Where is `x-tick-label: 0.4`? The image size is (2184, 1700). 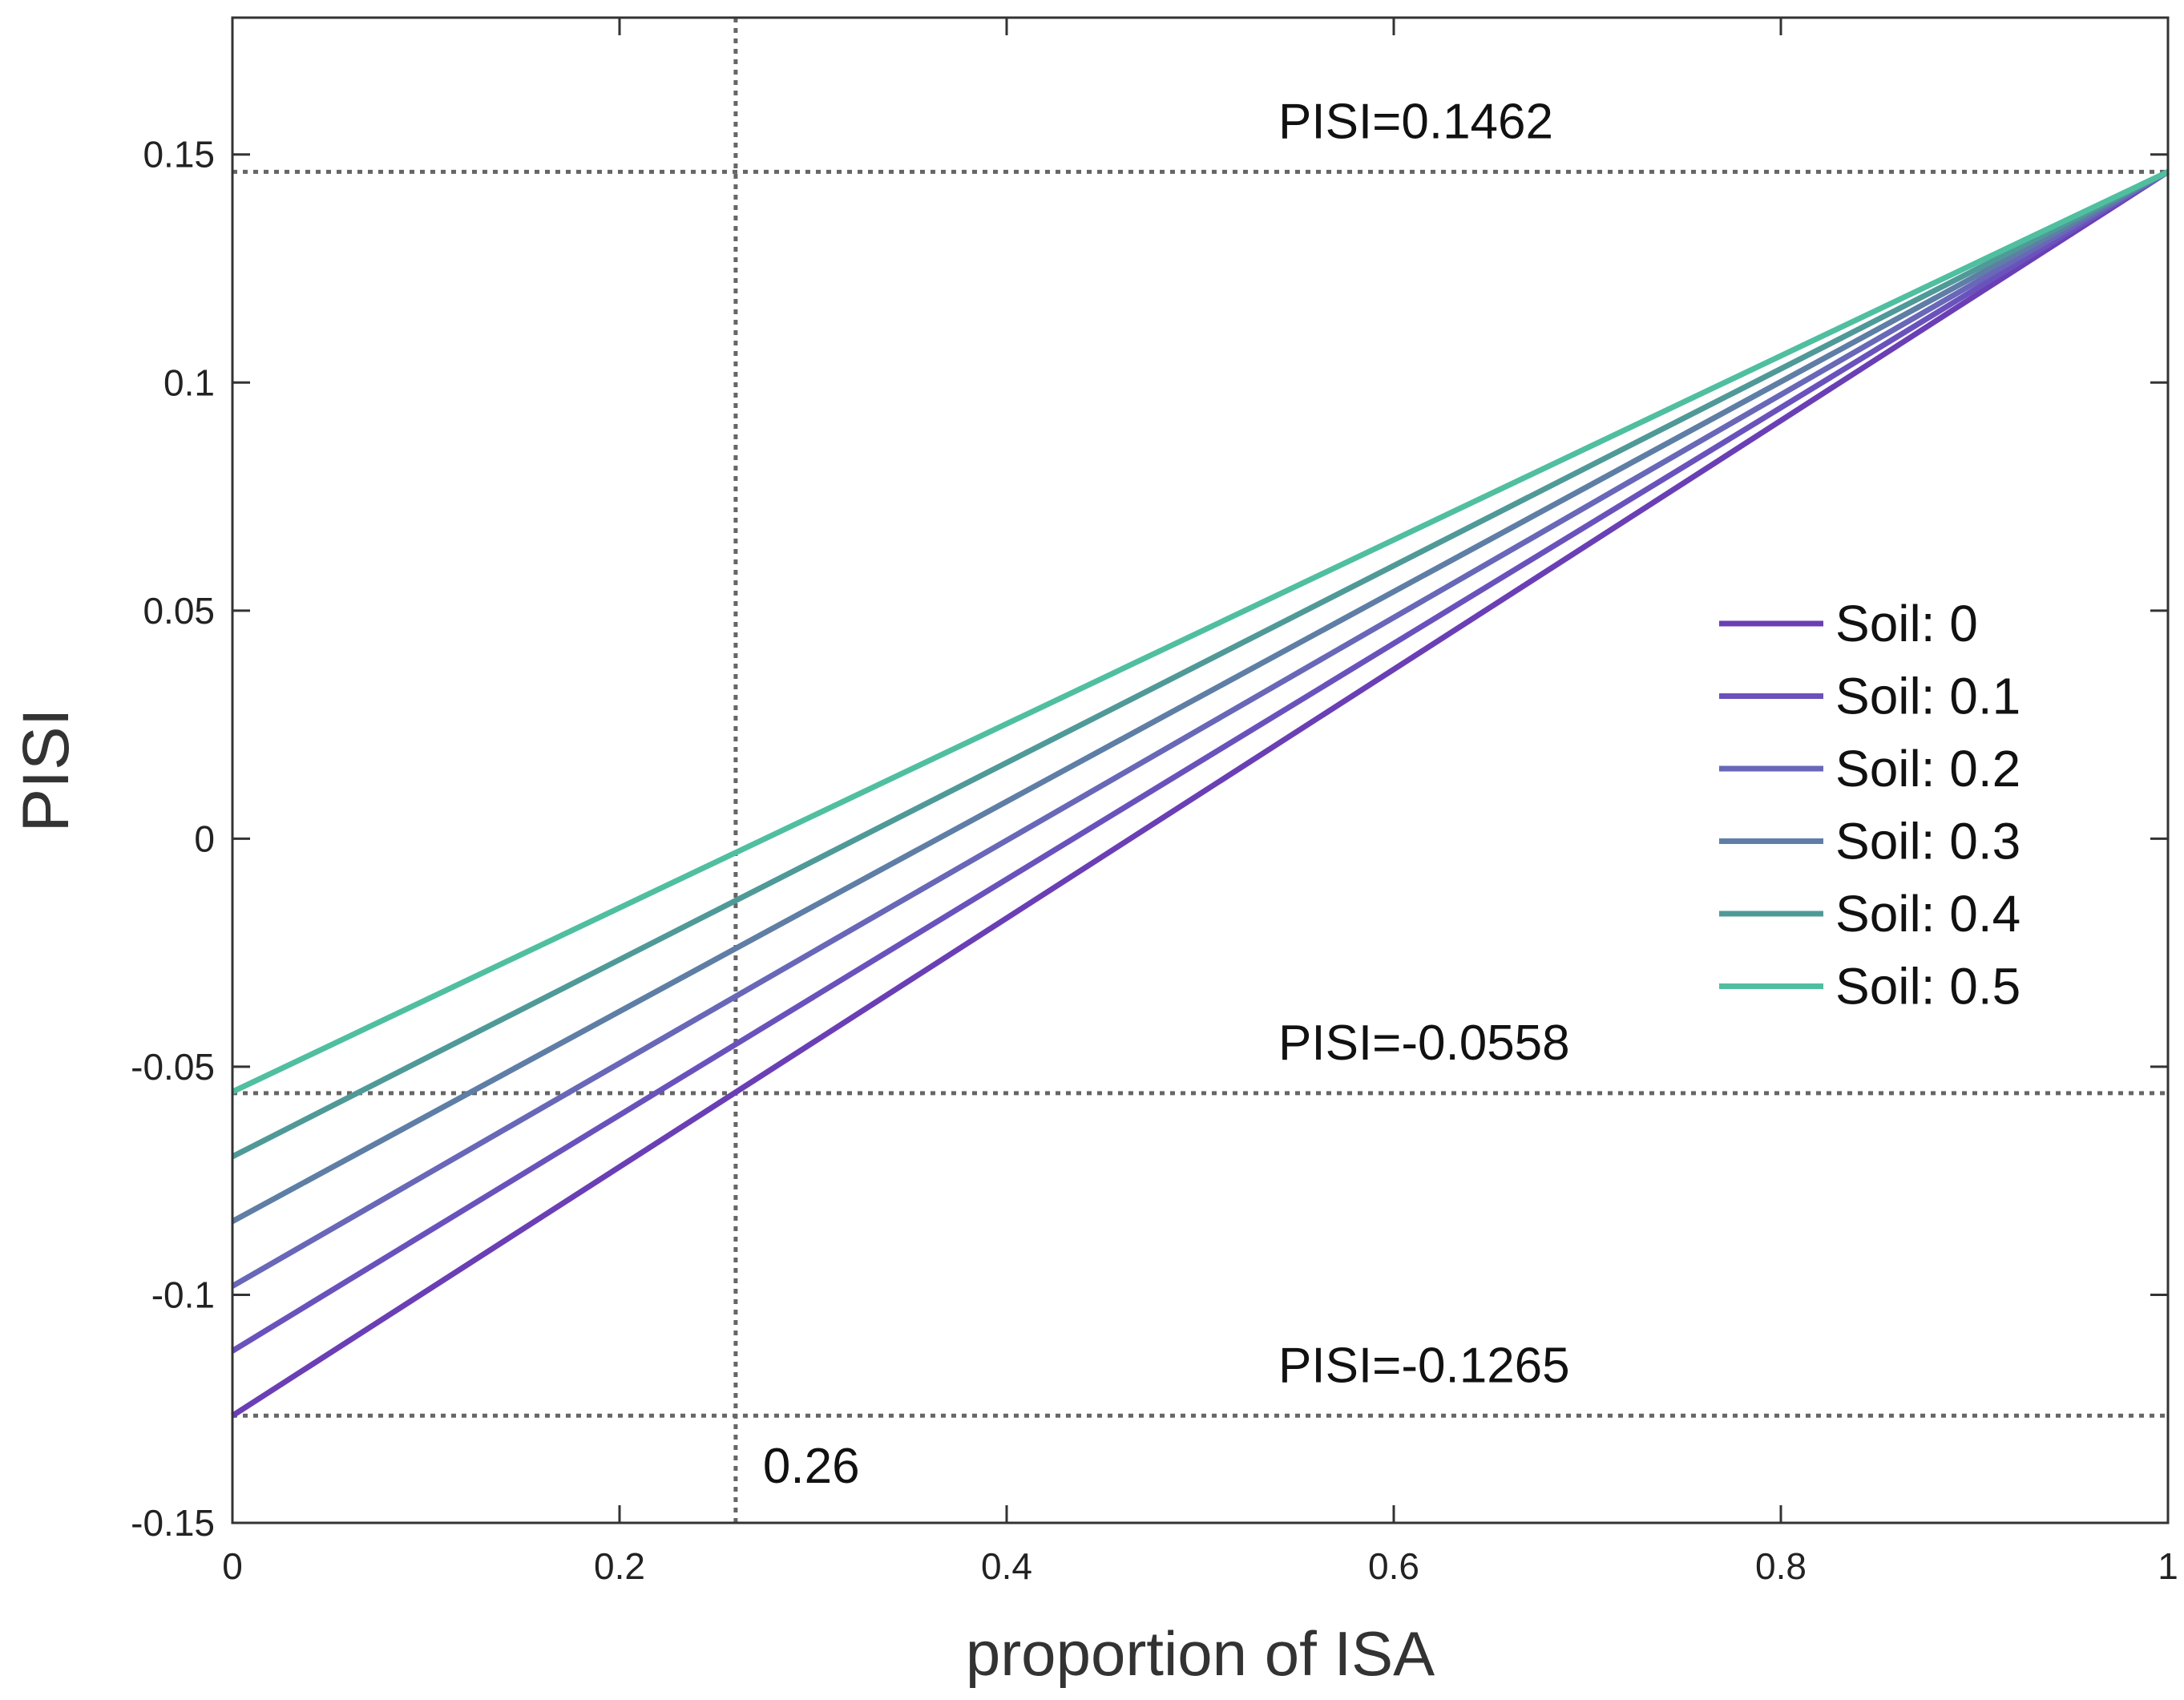
x-tick-label: 0.4 is located at coordinates (1007, 1566).